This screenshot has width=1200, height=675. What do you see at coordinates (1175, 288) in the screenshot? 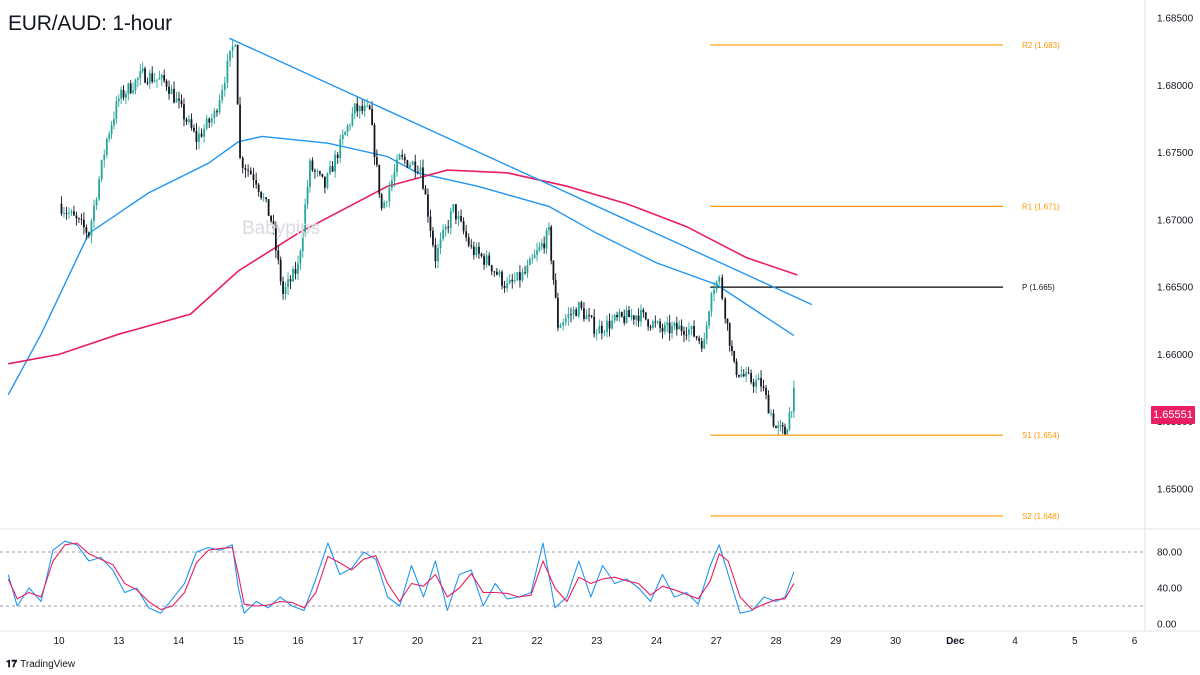
I see `price-tick-label: 1.66500` at bounding box center [1175, 288].